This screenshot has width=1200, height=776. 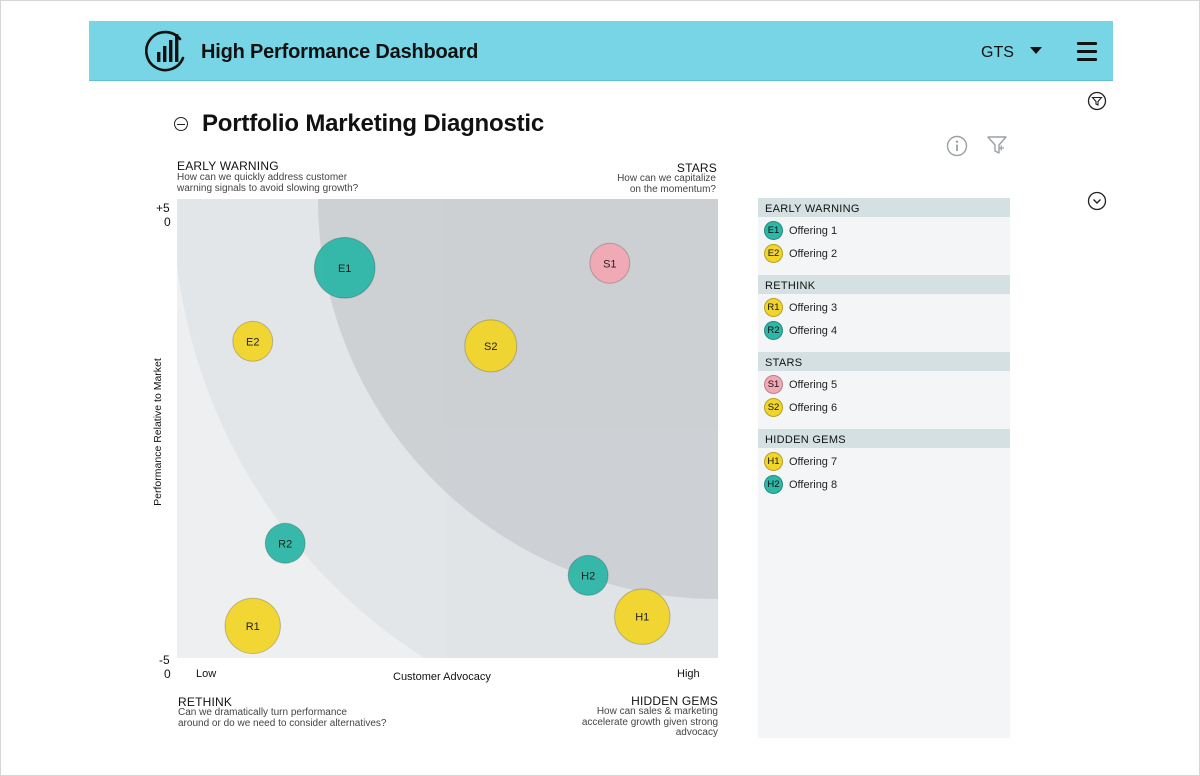 I want to click on chevron-down-circle-icon, so click(x=1097, y=201).